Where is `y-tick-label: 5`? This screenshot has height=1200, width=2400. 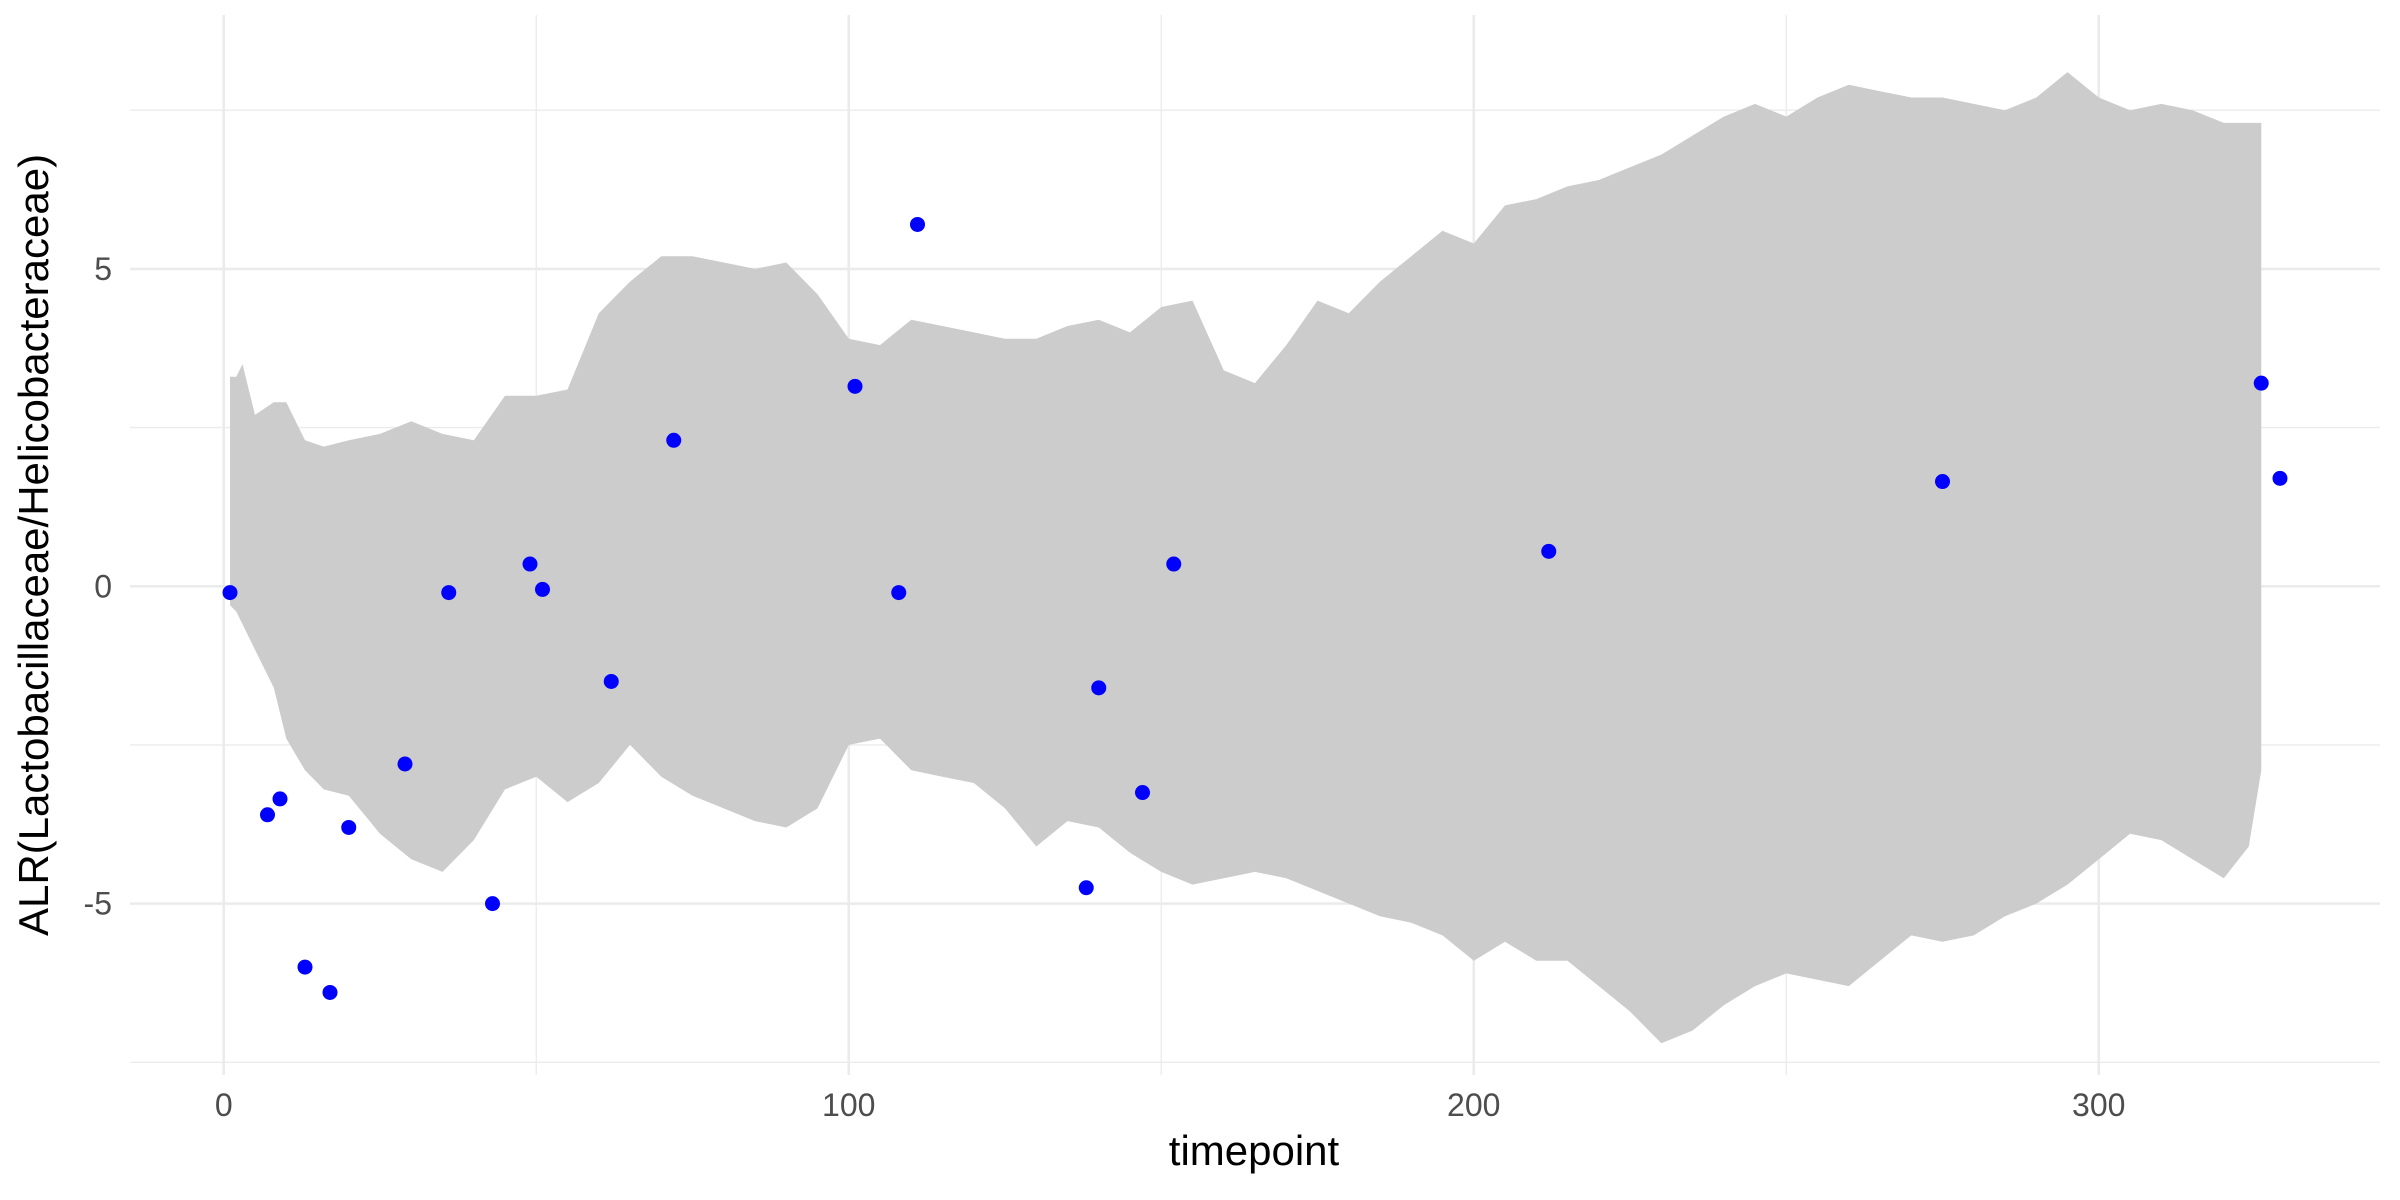 y-tick-label: 5 is located at coordinates (103, 269).